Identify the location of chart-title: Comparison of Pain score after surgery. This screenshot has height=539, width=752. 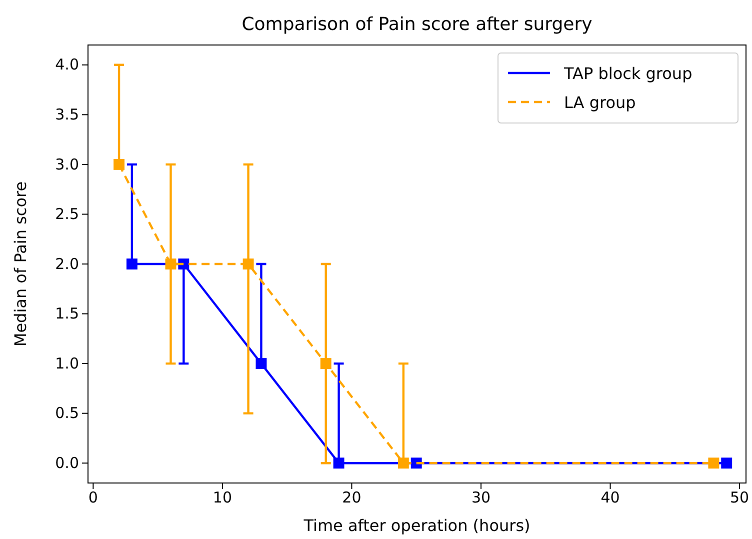
(417, 24).